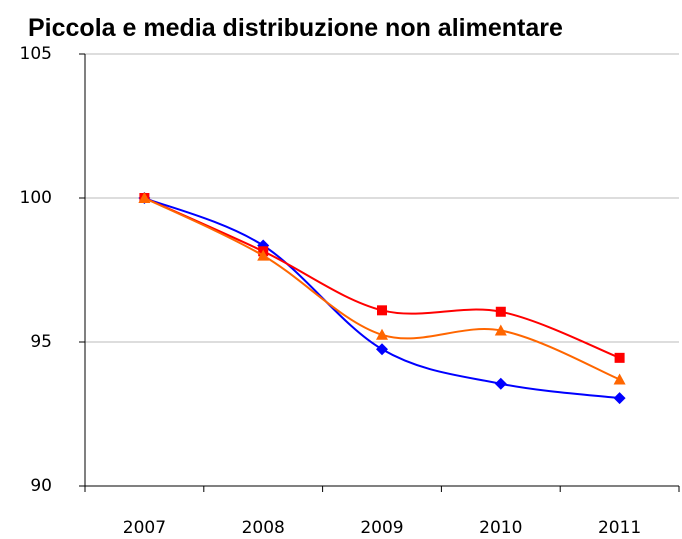  What do you see at coordinates (619, 528) in the screenshot?
I see `x-tick-label: 2011` at bounding box center [619, 528].